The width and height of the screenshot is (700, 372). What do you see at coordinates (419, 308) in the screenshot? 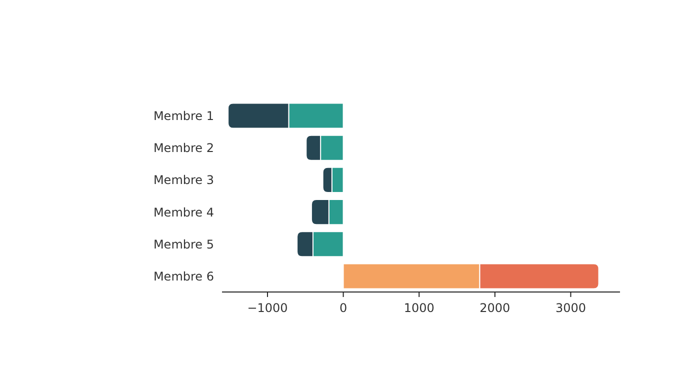
I see `x-tick-label: 1000` at bounding box center [419, 308].